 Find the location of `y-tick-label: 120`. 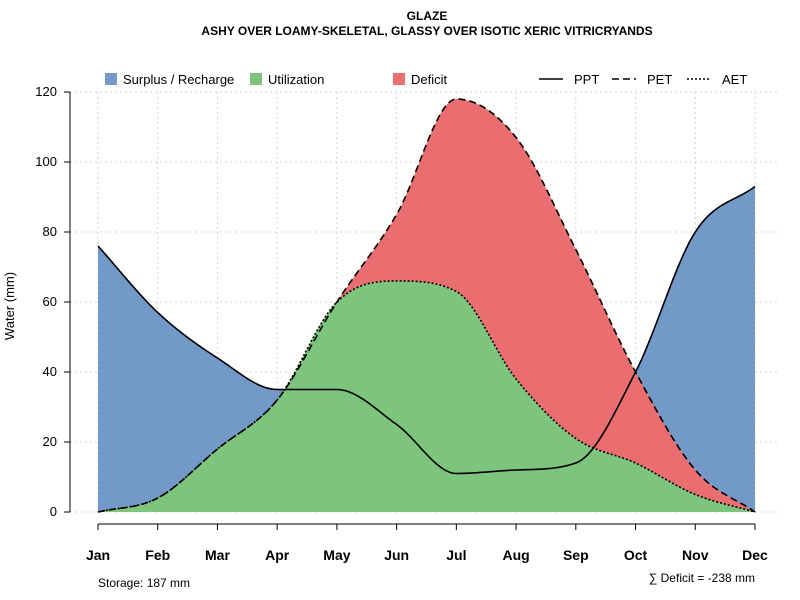

y-tick-label: 120 is located at coordinates (46, 91).